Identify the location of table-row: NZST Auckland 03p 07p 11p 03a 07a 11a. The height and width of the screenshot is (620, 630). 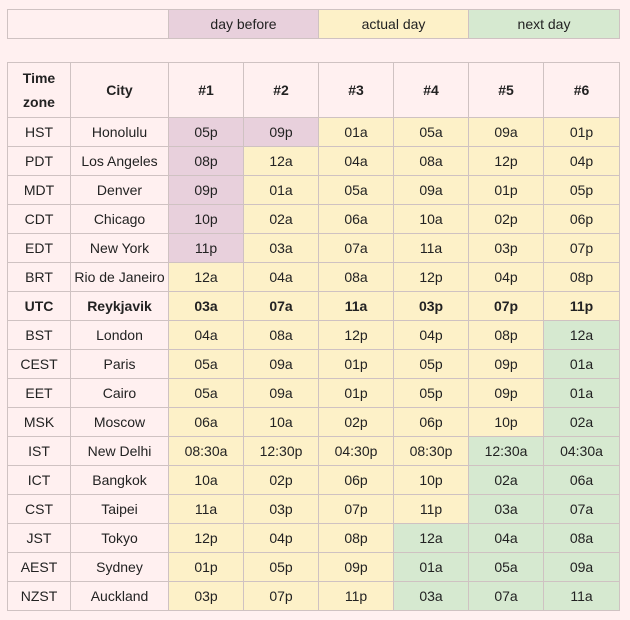
(313, 596).